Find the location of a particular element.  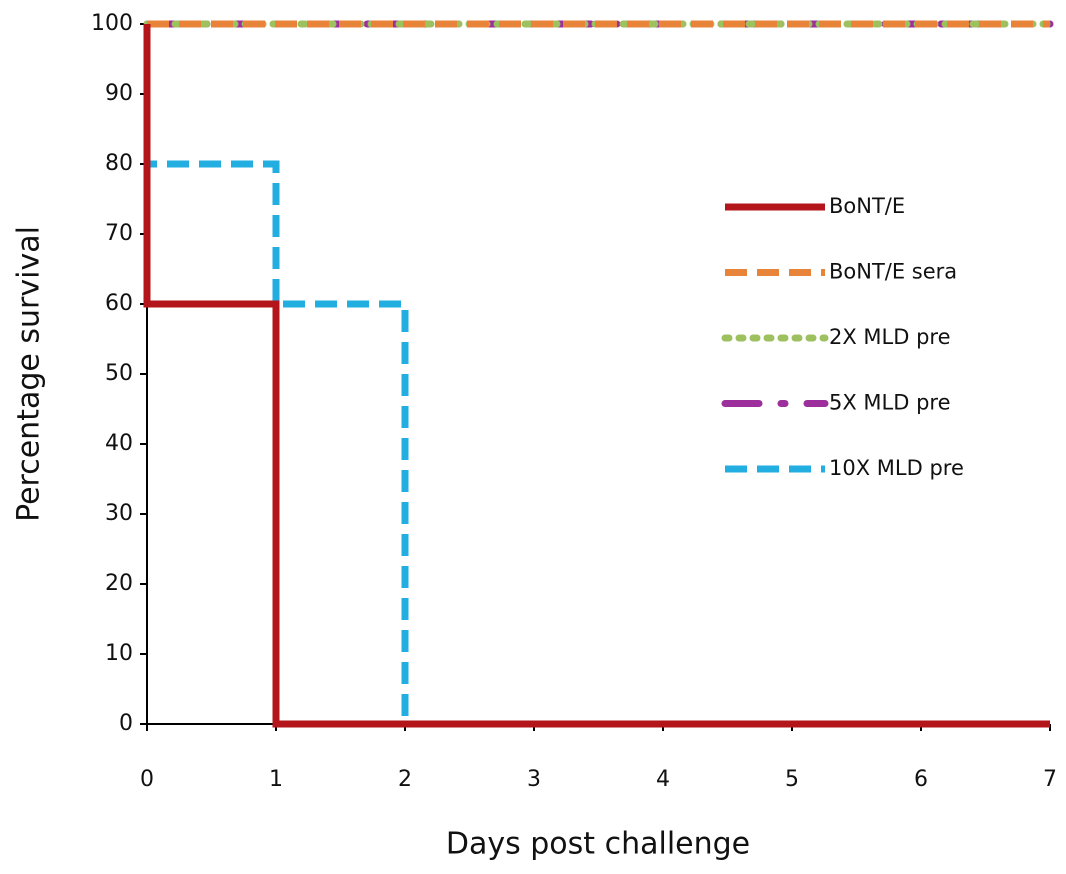

x-tick-label: 1 is located at coordinates (276, 779).